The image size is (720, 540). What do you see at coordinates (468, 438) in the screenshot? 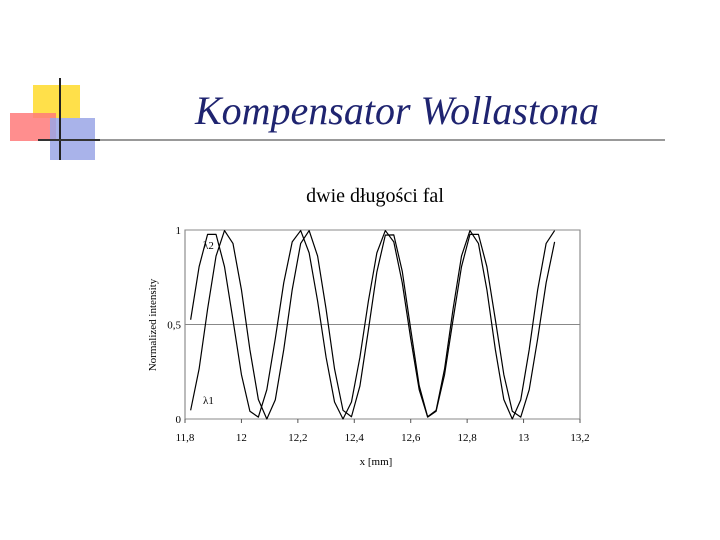
I see `x-tick-label: 12,8` at bounding box center [468, 438].